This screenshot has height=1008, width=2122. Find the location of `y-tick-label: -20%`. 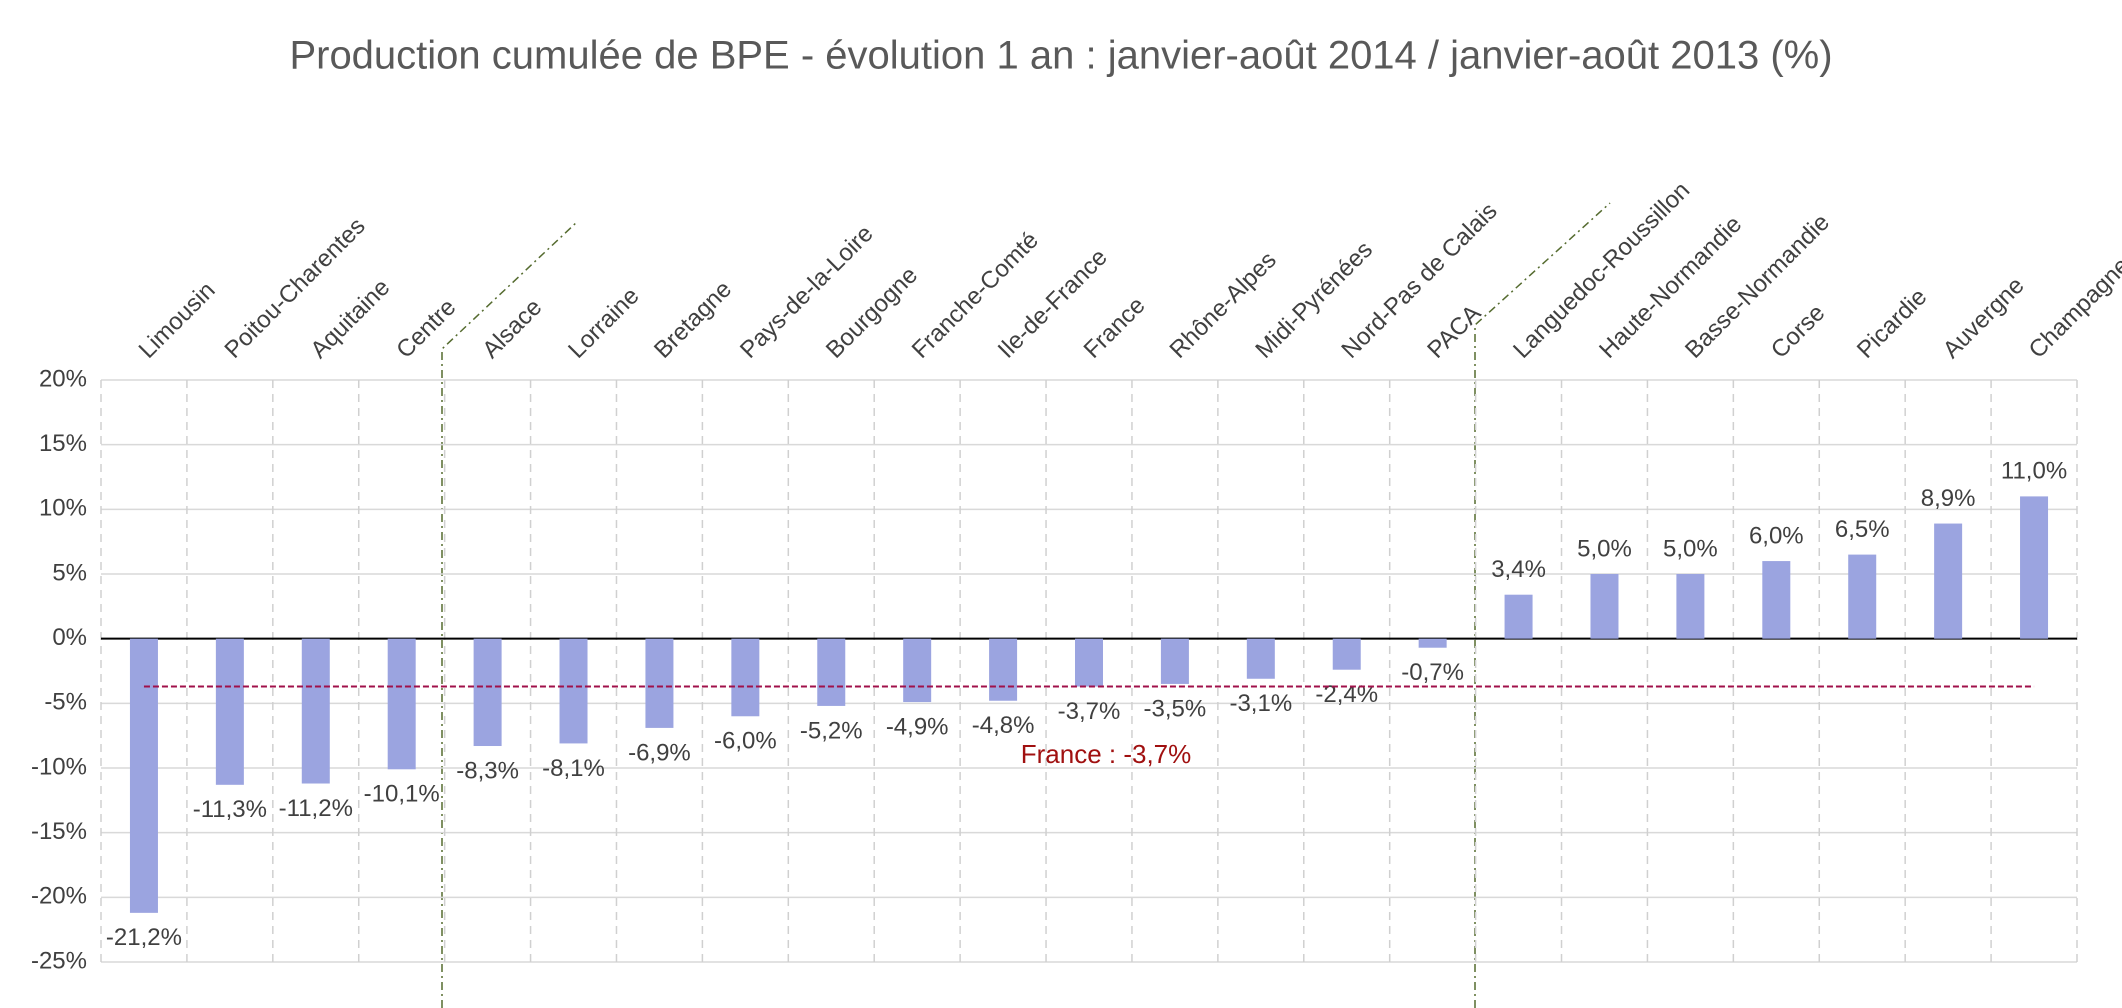

y-tick-label: -20% is located at coordinates (59, 896).